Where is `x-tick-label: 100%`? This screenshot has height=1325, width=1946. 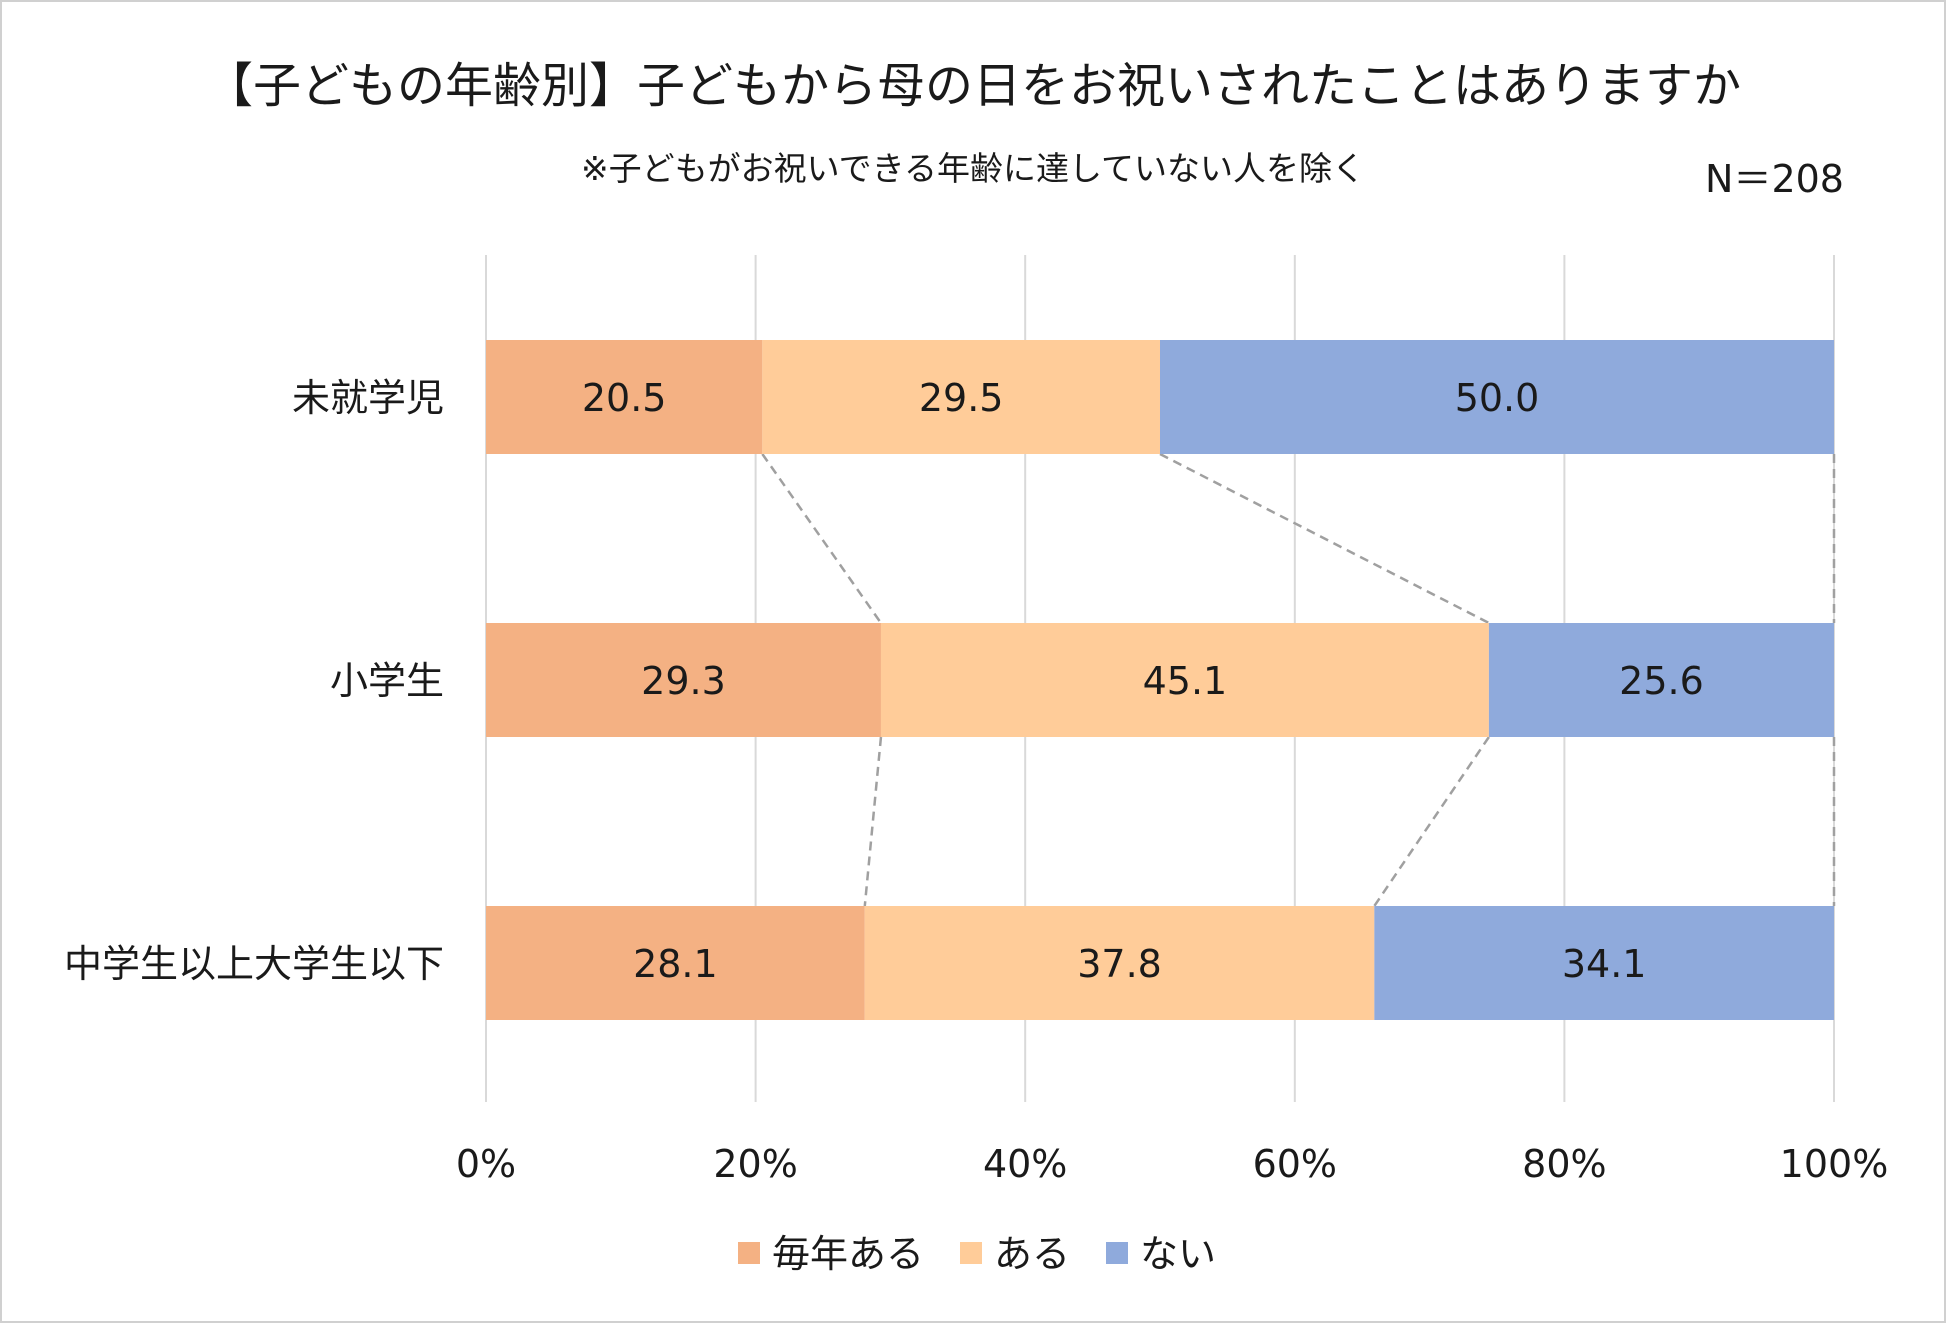
x-tick-label: 100% is located at coordinates (1834, 1164).